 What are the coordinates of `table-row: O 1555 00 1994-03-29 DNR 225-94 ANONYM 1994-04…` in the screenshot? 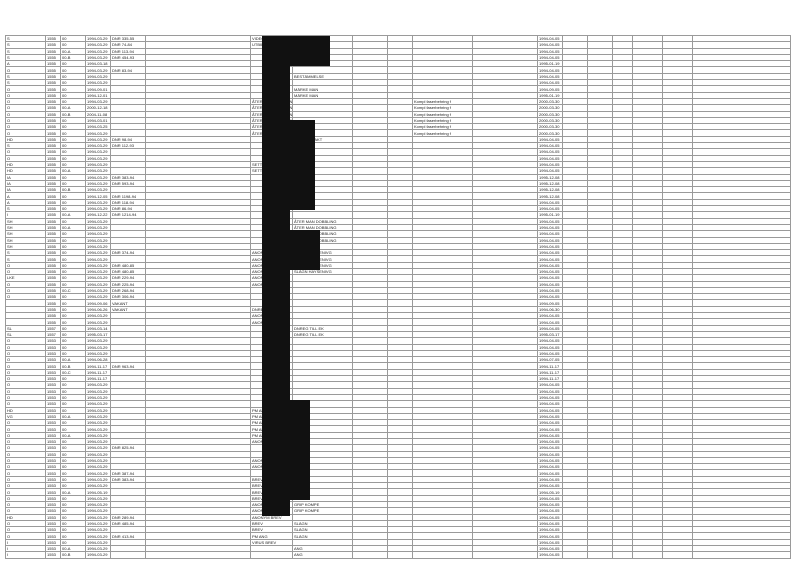 It's located at (398, 284).